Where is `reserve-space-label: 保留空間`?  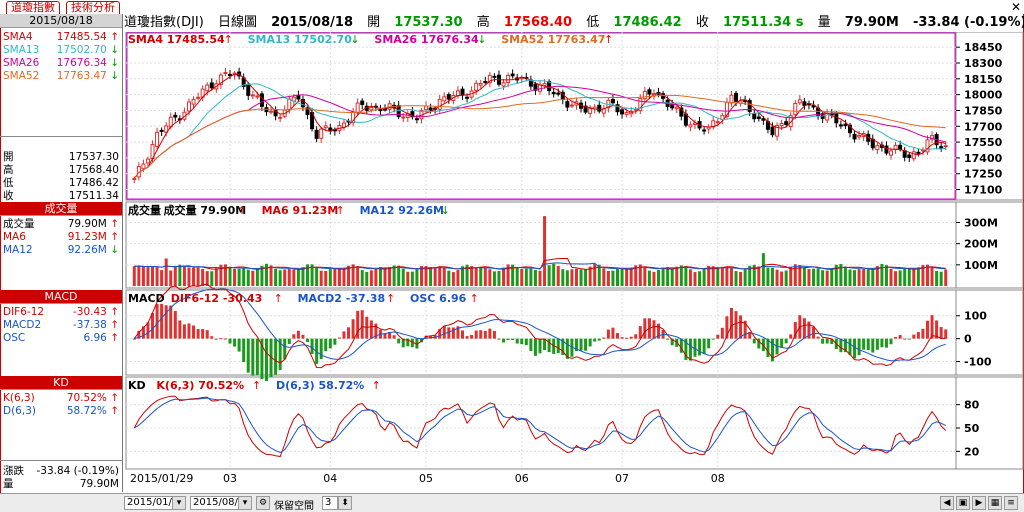
reserve-space-label: 保留空間 is located at coordinates (294, 506).